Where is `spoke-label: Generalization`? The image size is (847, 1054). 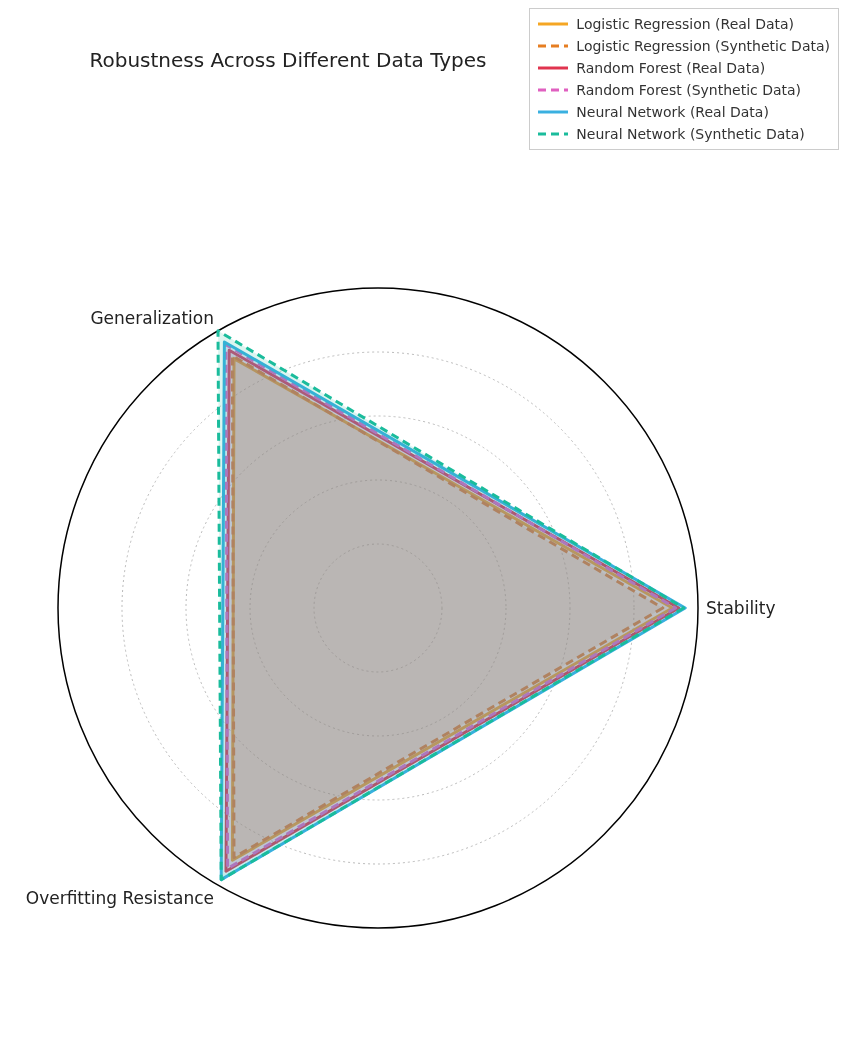 spoke-label: Generalization is located at coordinates (152, 317).